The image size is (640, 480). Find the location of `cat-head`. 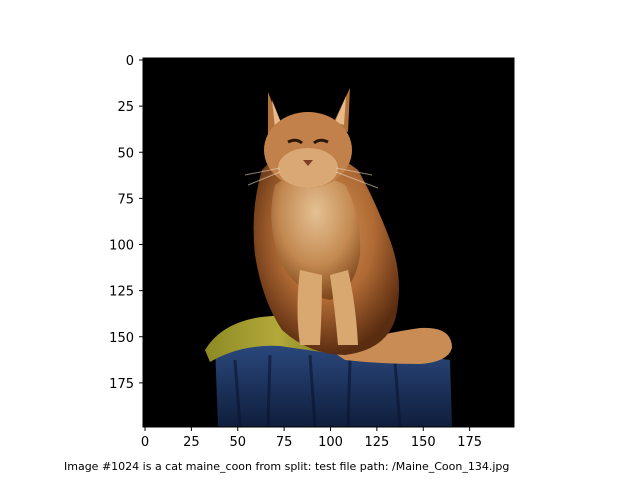

cat-head is located at coordinates (308, 138).